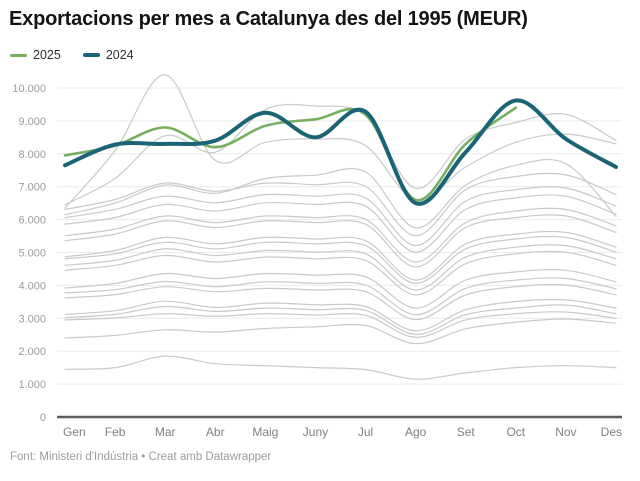 The height and width of the screenshot is (481, 640). What do you see at coordinates (365, 432) in the screenshot?
I see `x-axis-label: Jul` at bounding box center [365, 432].